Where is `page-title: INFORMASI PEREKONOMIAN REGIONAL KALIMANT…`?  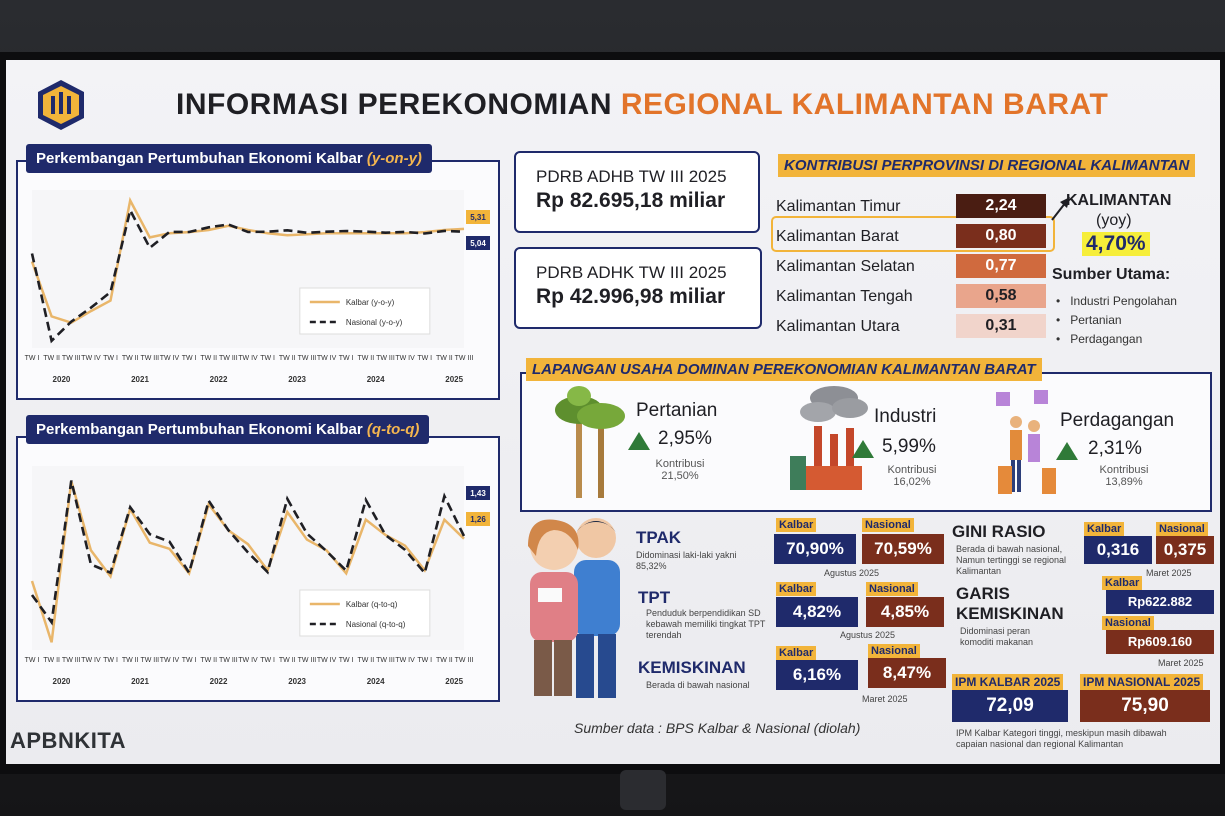 page-title: INFORMASI PEREKONOMIAN REGIONAL KALIMANT… is located at coordinates (642, 105).